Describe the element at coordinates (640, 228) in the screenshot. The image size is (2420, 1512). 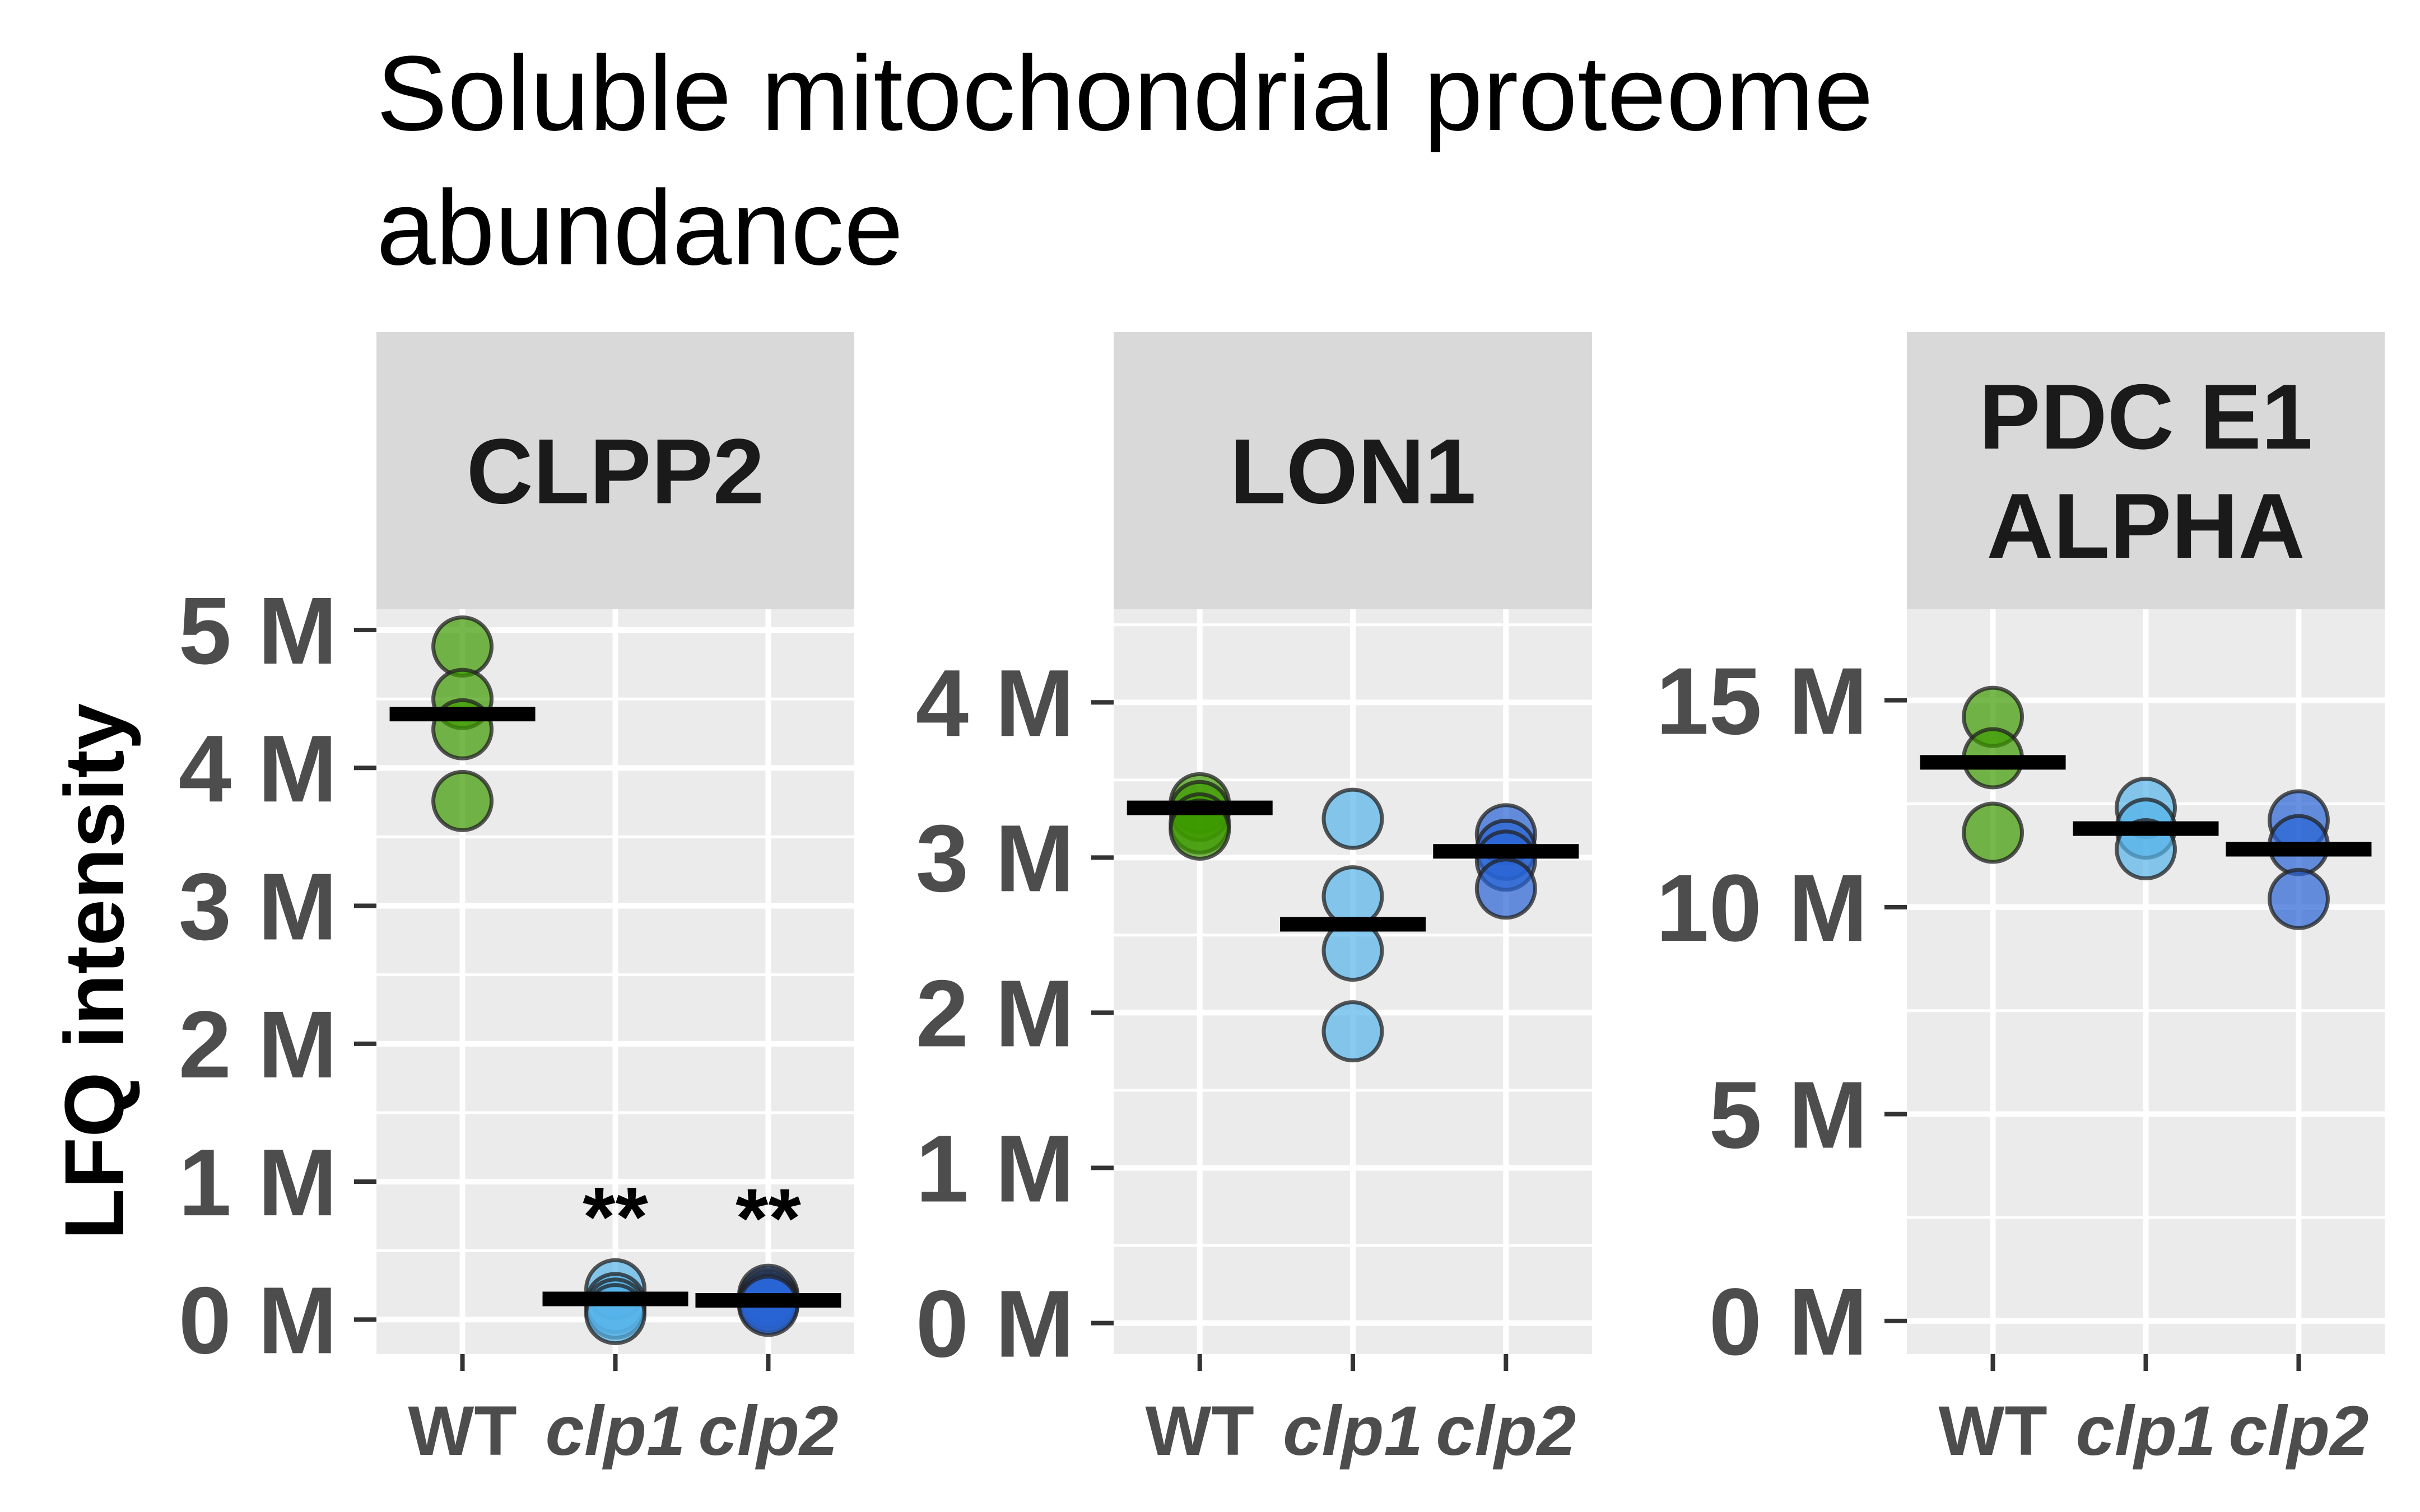
I see `chart-title-line-2: abundance` at that location.